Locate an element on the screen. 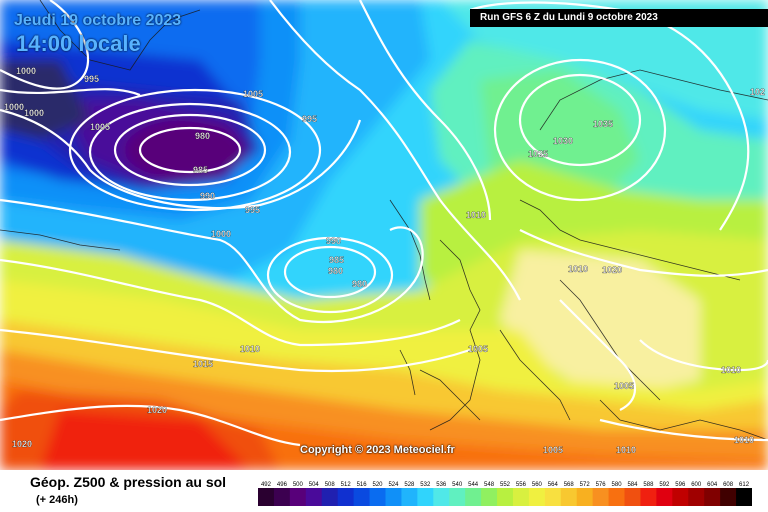  scale-tick-label: 504 is located at coordinates (314, 485).